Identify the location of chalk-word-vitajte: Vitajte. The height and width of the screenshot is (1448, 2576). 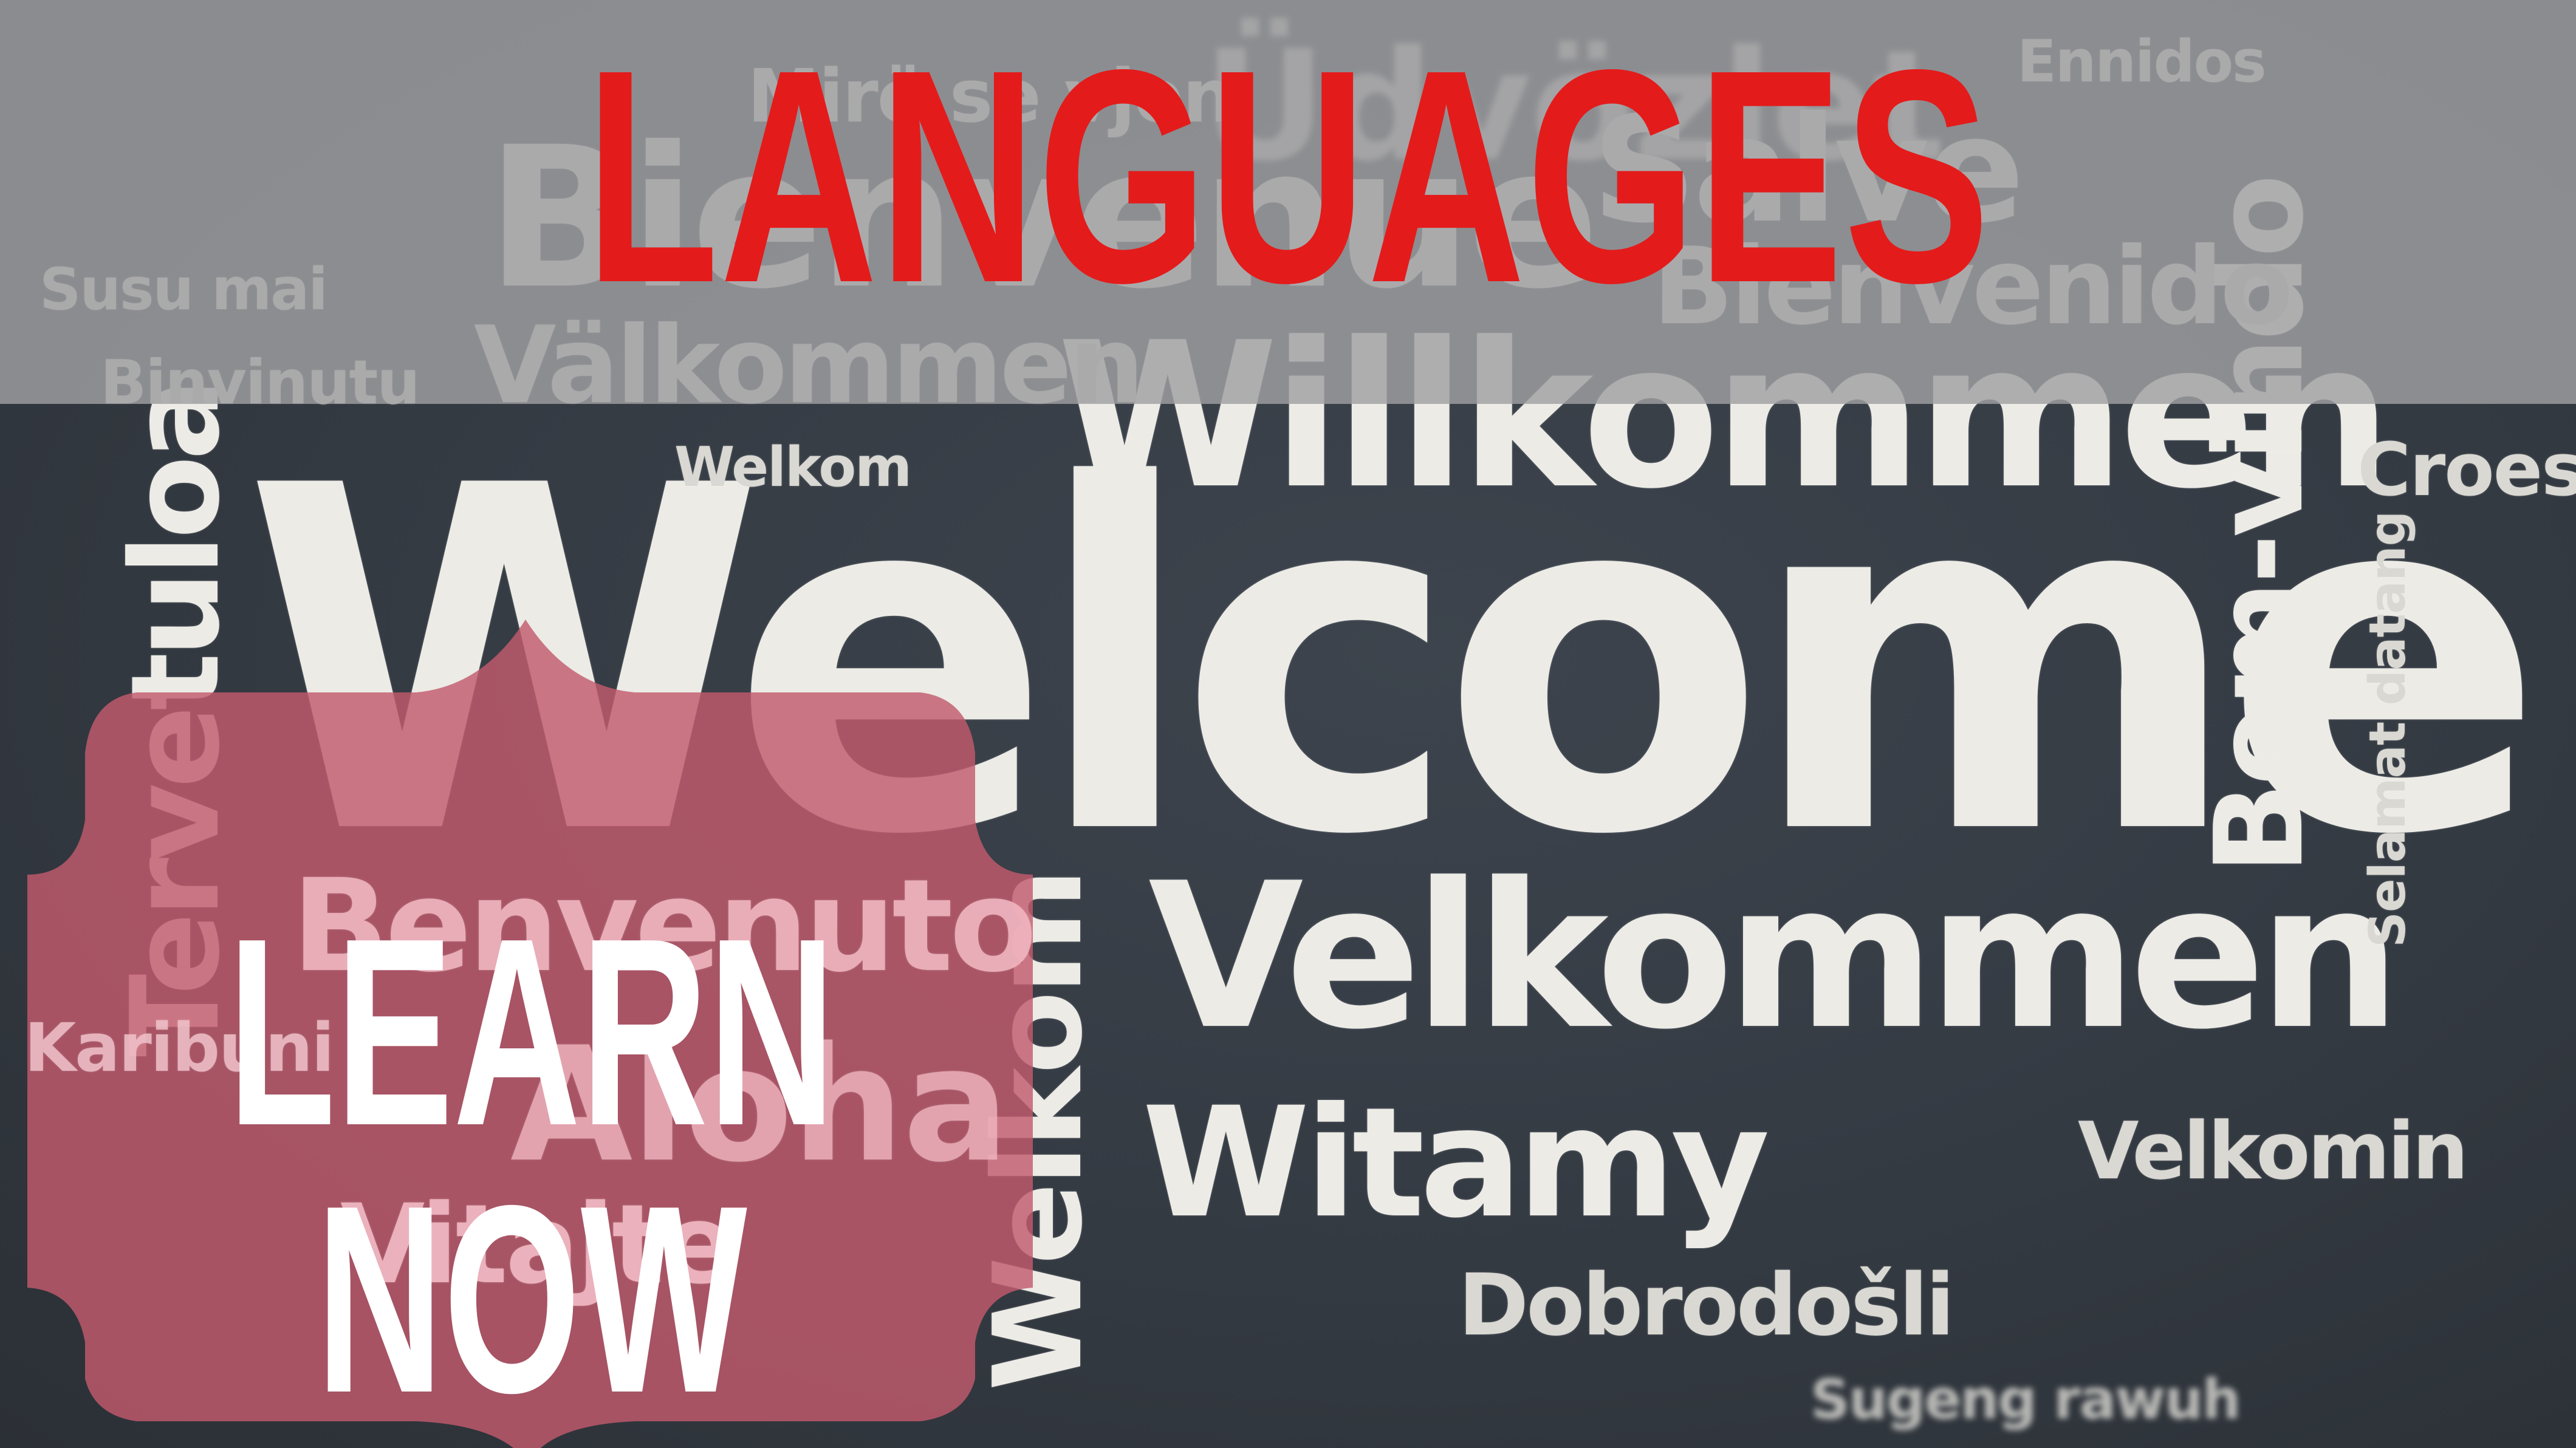
(538, 1244).